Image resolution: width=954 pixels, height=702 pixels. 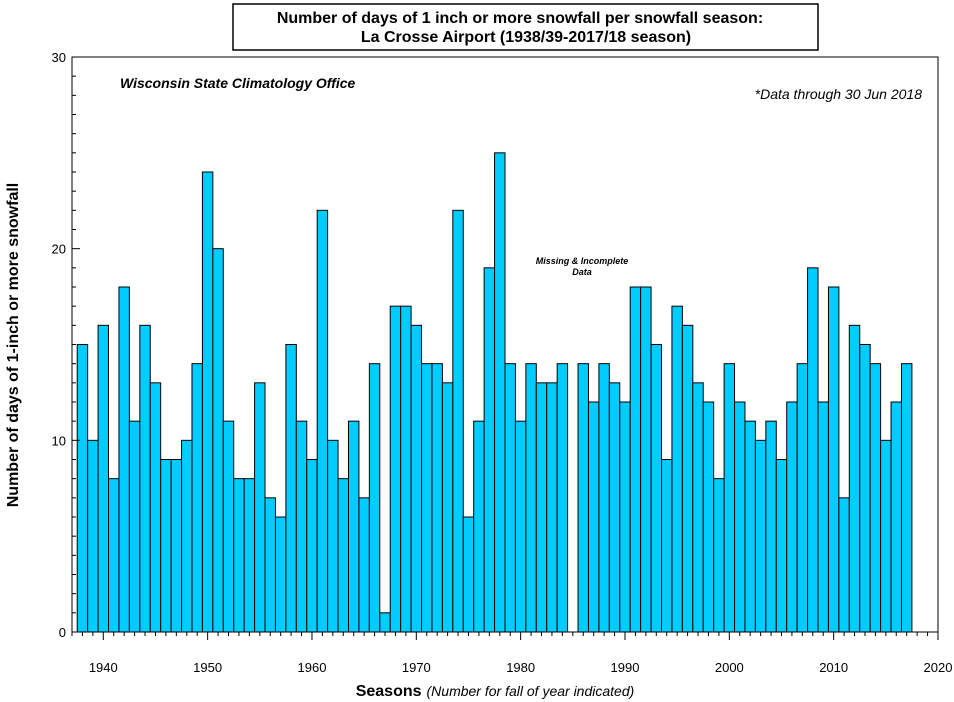 What do you see at coordinates (531, 691) in the screenshot?
I see `x-axis-title-note: (Number for fall of year indicated)` at bounding box center [531, 691].